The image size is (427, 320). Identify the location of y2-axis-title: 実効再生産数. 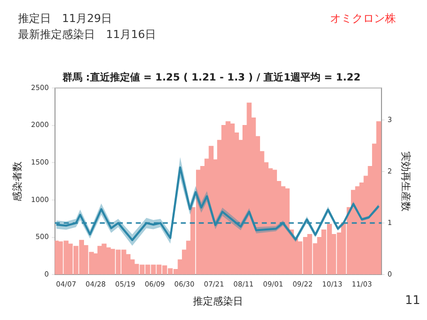
(405, 181).